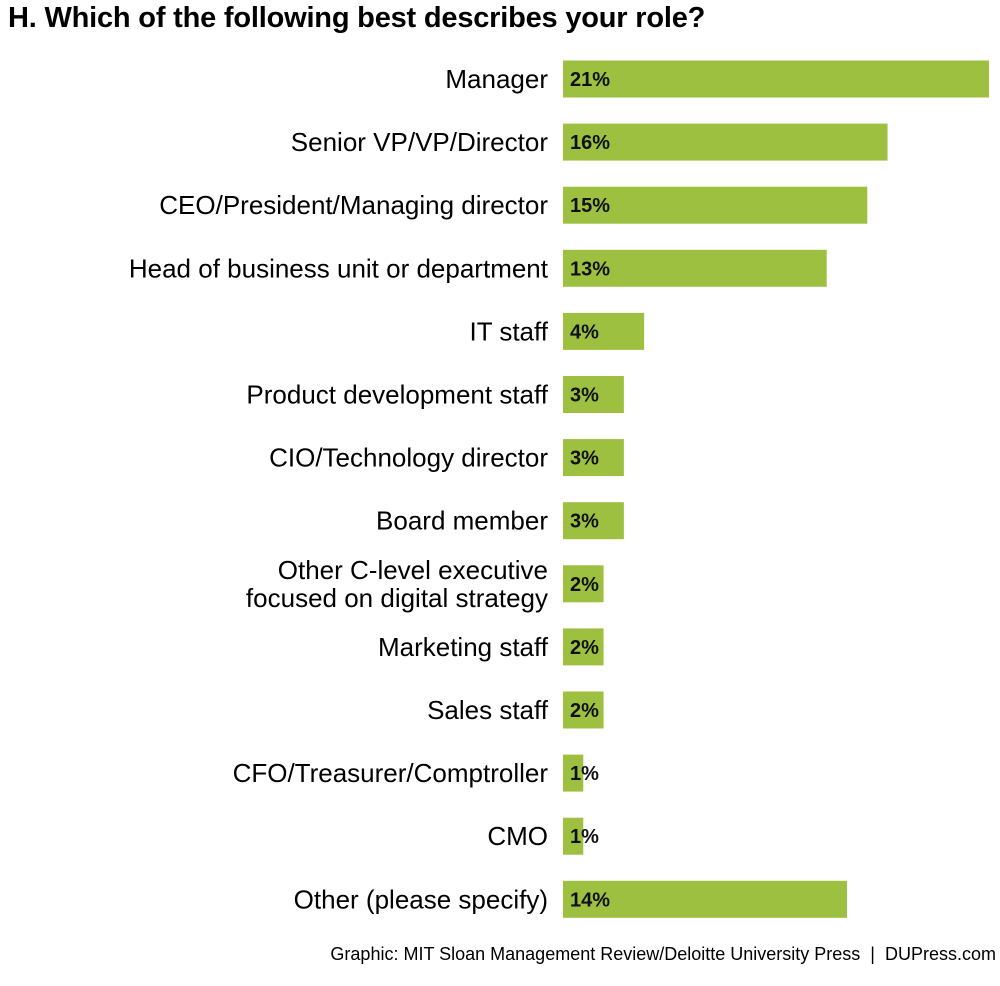 This screenshot has width=1000, height=986. What do you see at coordinates (590, 143) in the screenshot?
I see `value-label-1: 16%` at bounding box center [590, 143].